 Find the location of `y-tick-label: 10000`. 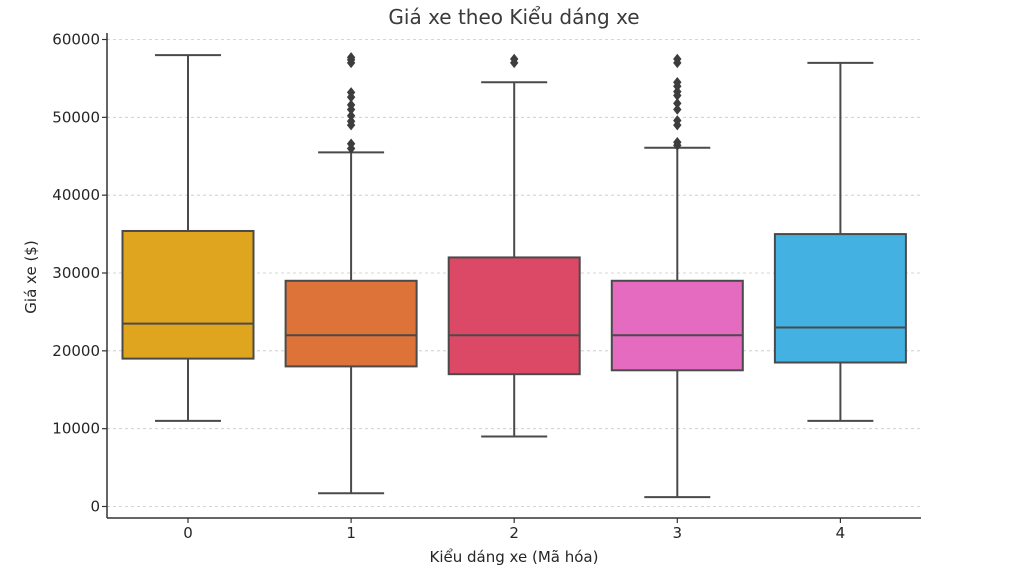

y-tick-label: 10000 is located at coordinates (76, 429).